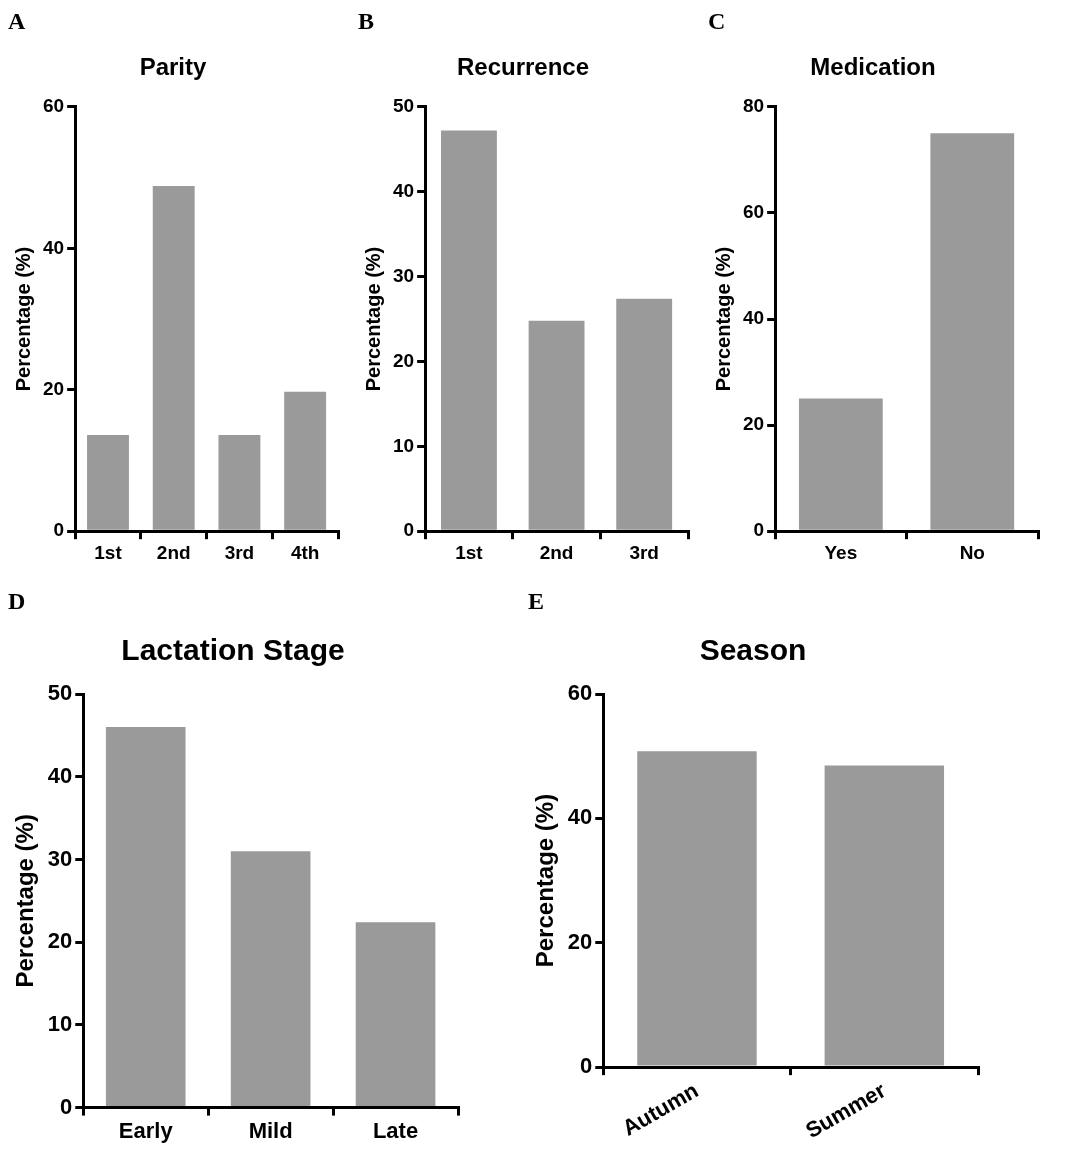 Image resolution: width=1065 pixels, height=1160 pixels. I want to click on chart-title: Lactation Stage, so click(233, 650).